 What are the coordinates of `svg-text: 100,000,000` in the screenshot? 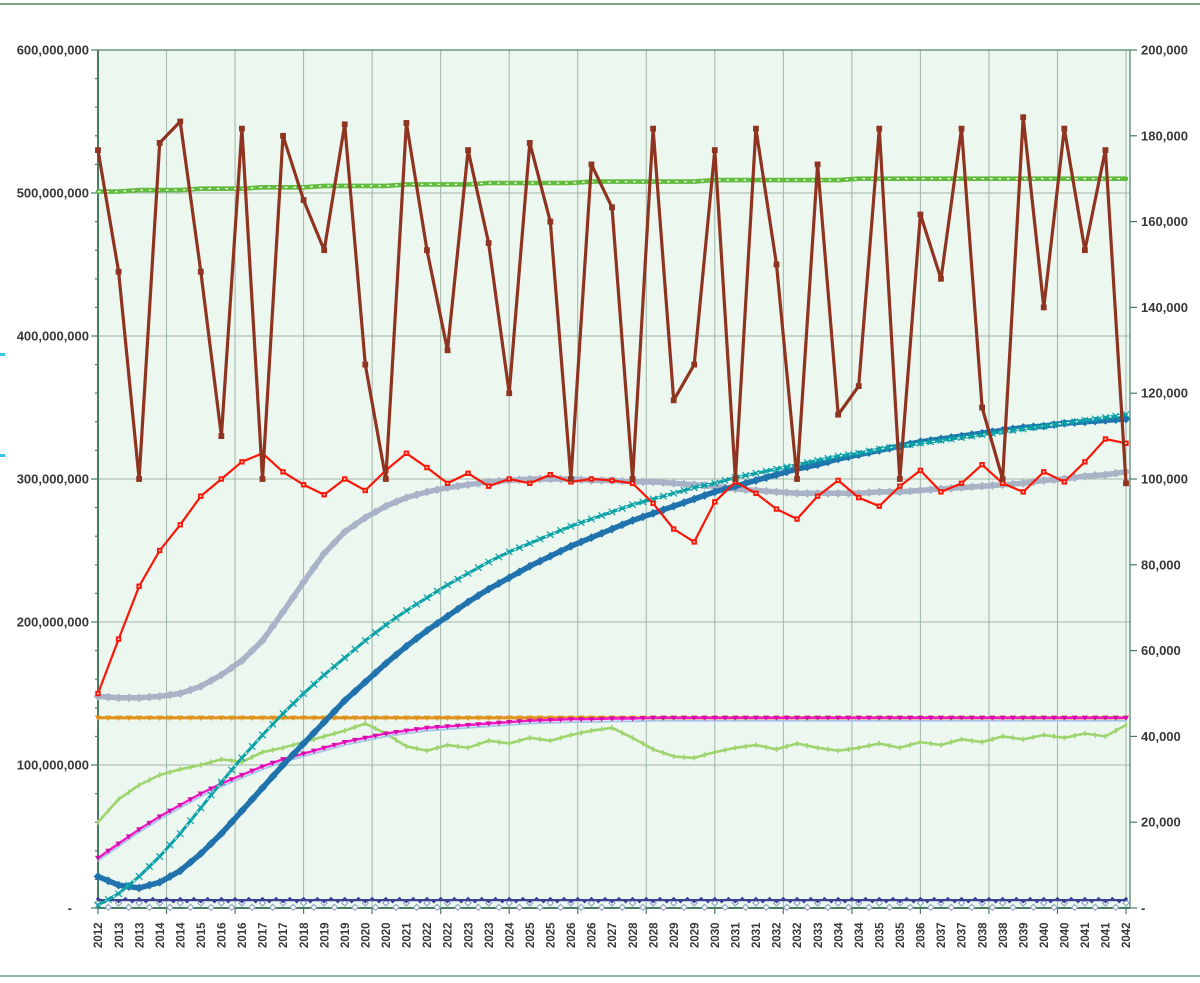 It's located at (53, 765).